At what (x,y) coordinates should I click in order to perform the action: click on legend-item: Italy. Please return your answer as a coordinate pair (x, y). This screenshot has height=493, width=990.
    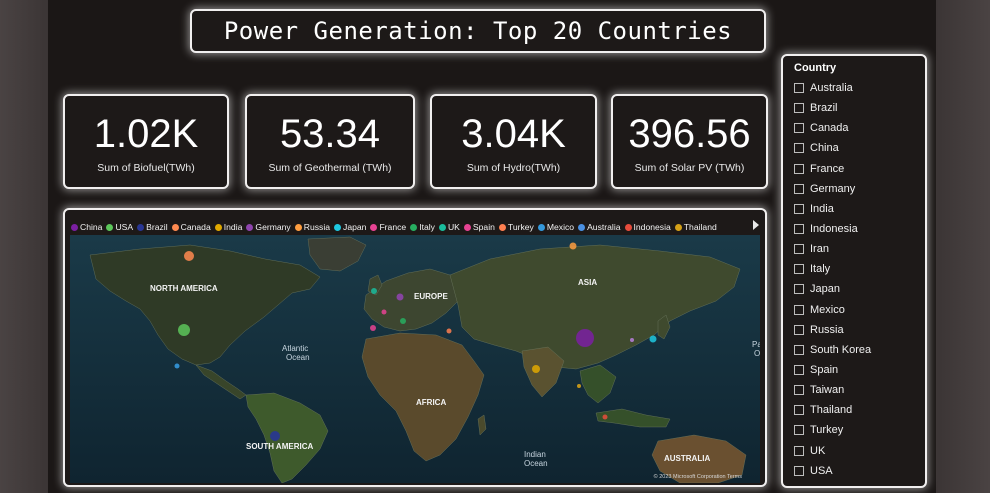
    Looking at the image, I should click on (422, 227).